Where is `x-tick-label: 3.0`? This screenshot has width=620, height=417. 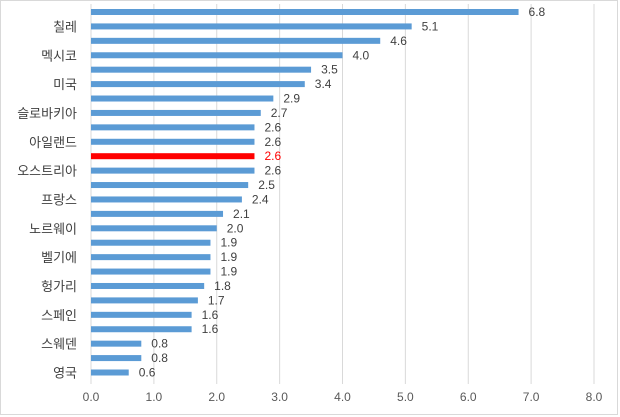 x-tick-label: 3.0 is located at coordinates (279, 397).